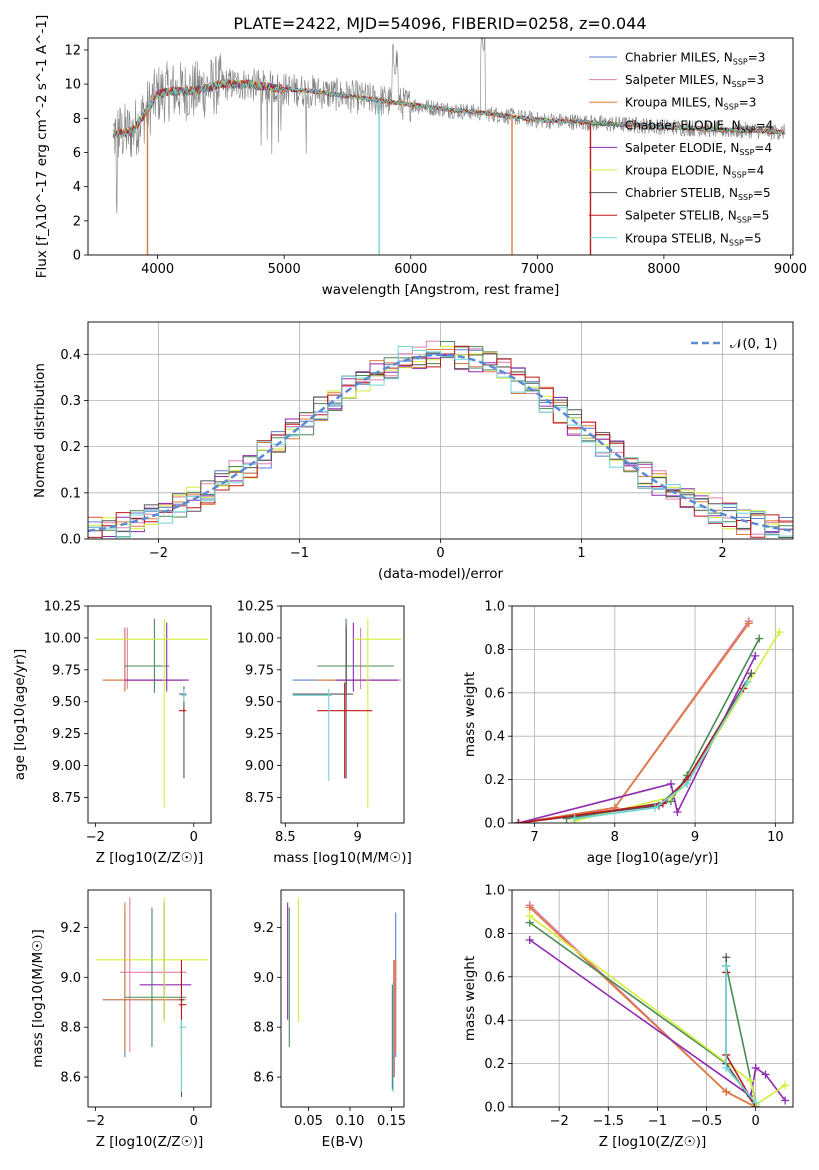  What do you see at coordinates (152, 713) in the screenshot?
I see `age_vs_Z-plot-area` at bounding box center [152, 713].